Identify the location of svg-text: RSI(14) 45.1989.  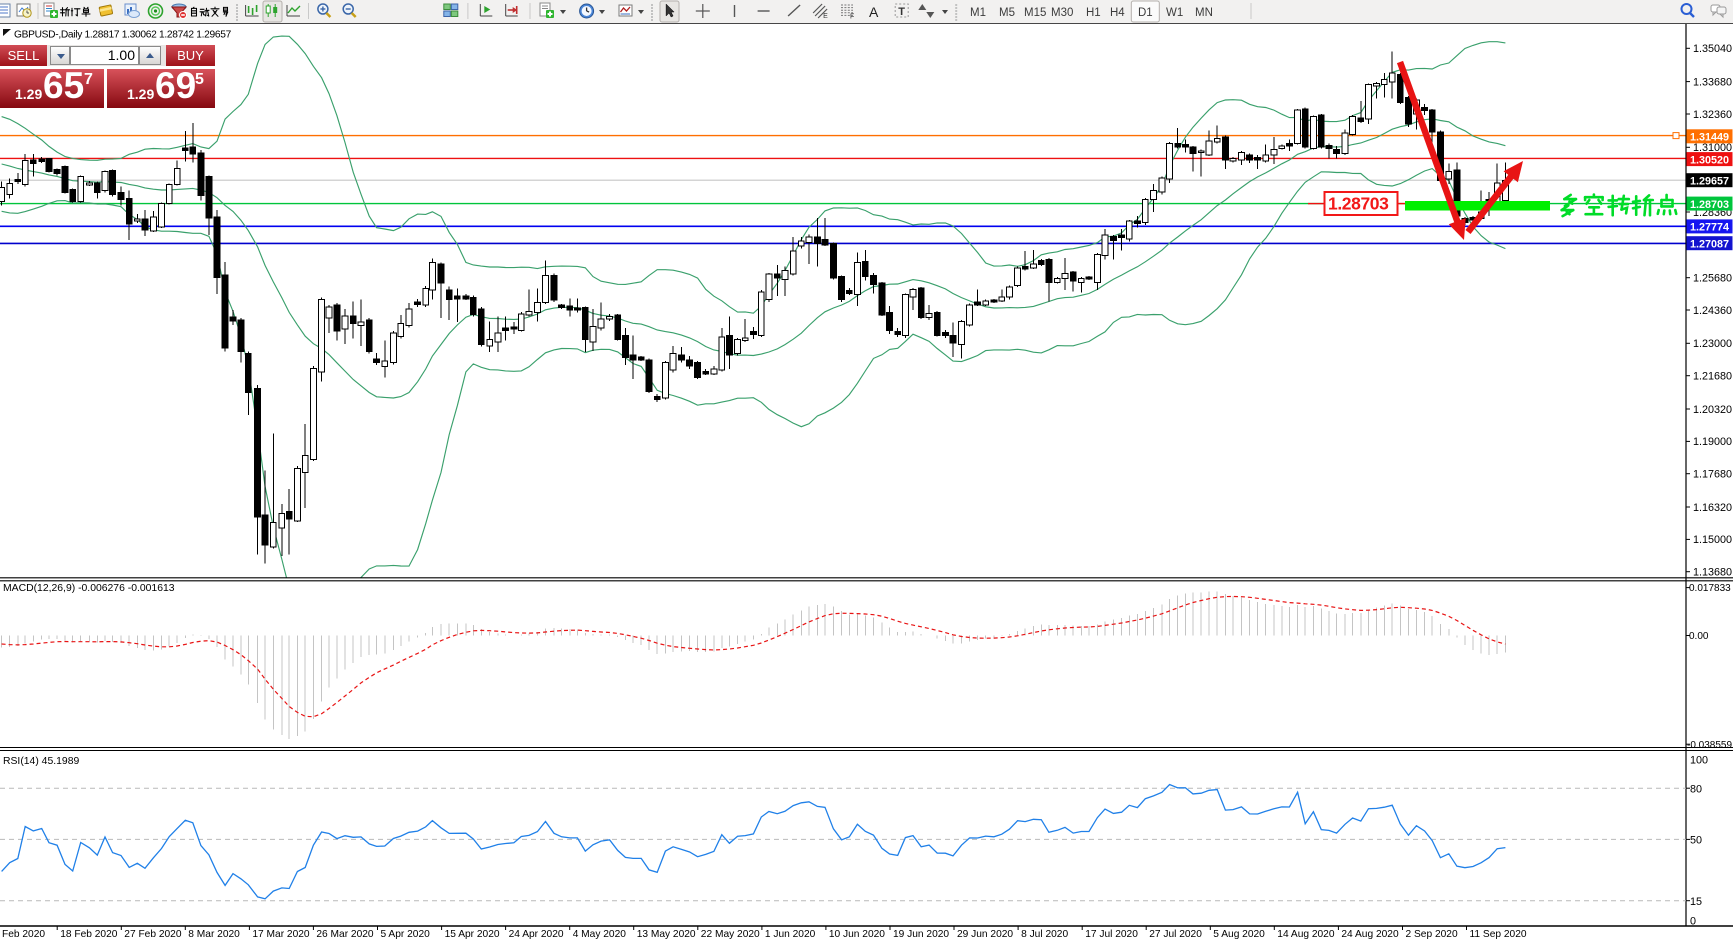
(41, 761).